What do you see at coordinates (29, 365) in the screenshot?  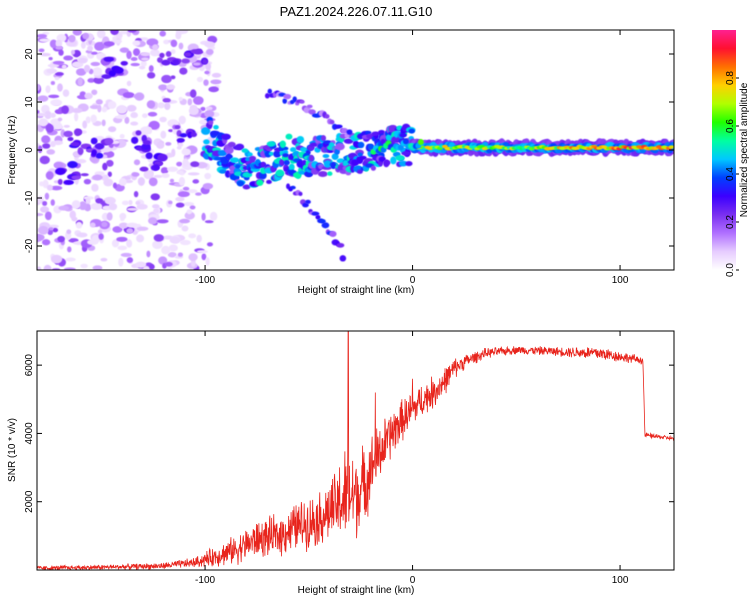 I see `snr-y-tick-label: 6000` at bounding box center [29, 365].